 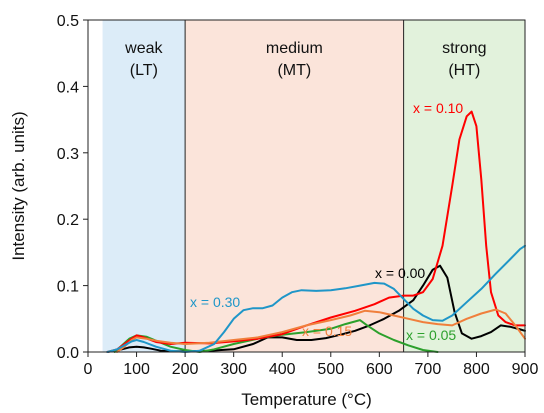 What do you see at coordinates (144, 70) in the screenshot?
I see `region-abbr-weak: (LT)` at bounding box center [144, 70].